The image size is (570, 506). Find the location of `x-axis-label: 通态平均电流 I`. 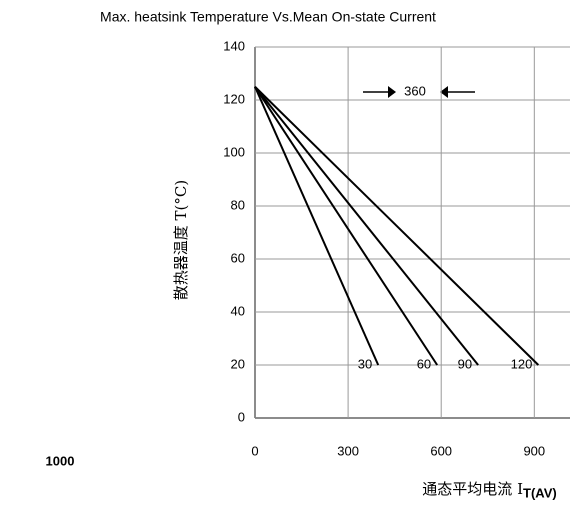

x-axis-label: 通态平均电流 I is located at coordinates (472, 489).